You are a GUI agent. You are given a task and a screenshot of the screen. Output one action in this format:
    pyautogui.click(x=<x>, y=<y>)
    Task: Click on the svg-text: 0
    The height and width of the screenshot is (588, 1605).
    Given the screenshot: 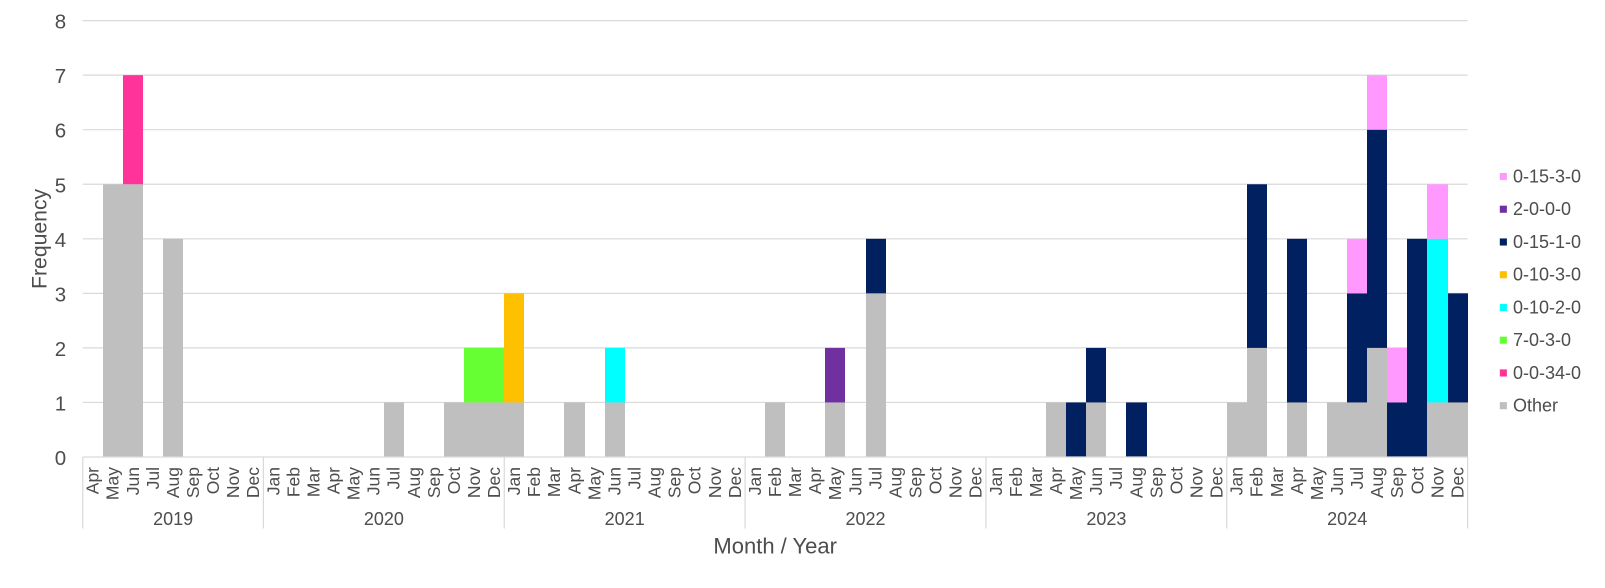 What is the action you would take?
    pyautogui.click(x=60, y=458)
    